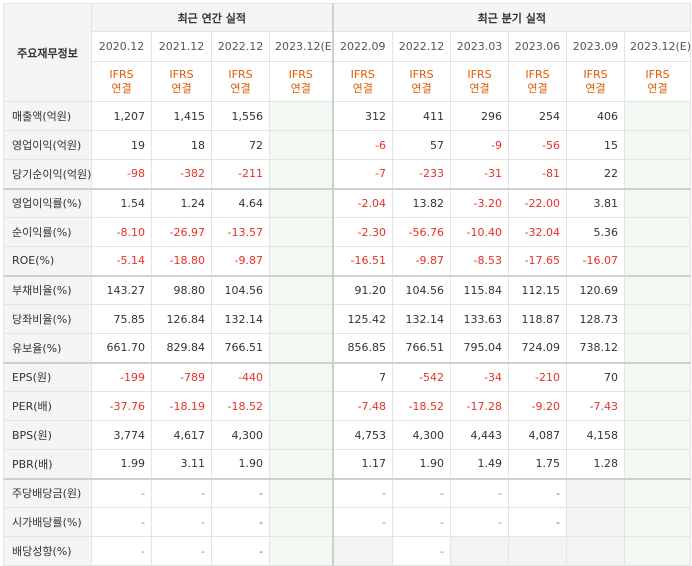  What do you see at coordinates (596, 464) in the screenshot?
I see `table-cell: 1.28` at bounding box center [596, 464].